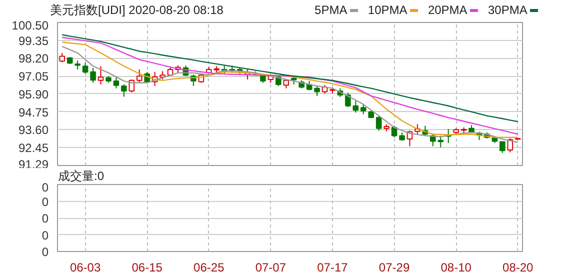 The width and height of the screenshot is (578, 276). Describe the element at coordinates (33, 130) in the screenshot. I see `y-tick-label: 93.60` at that location.